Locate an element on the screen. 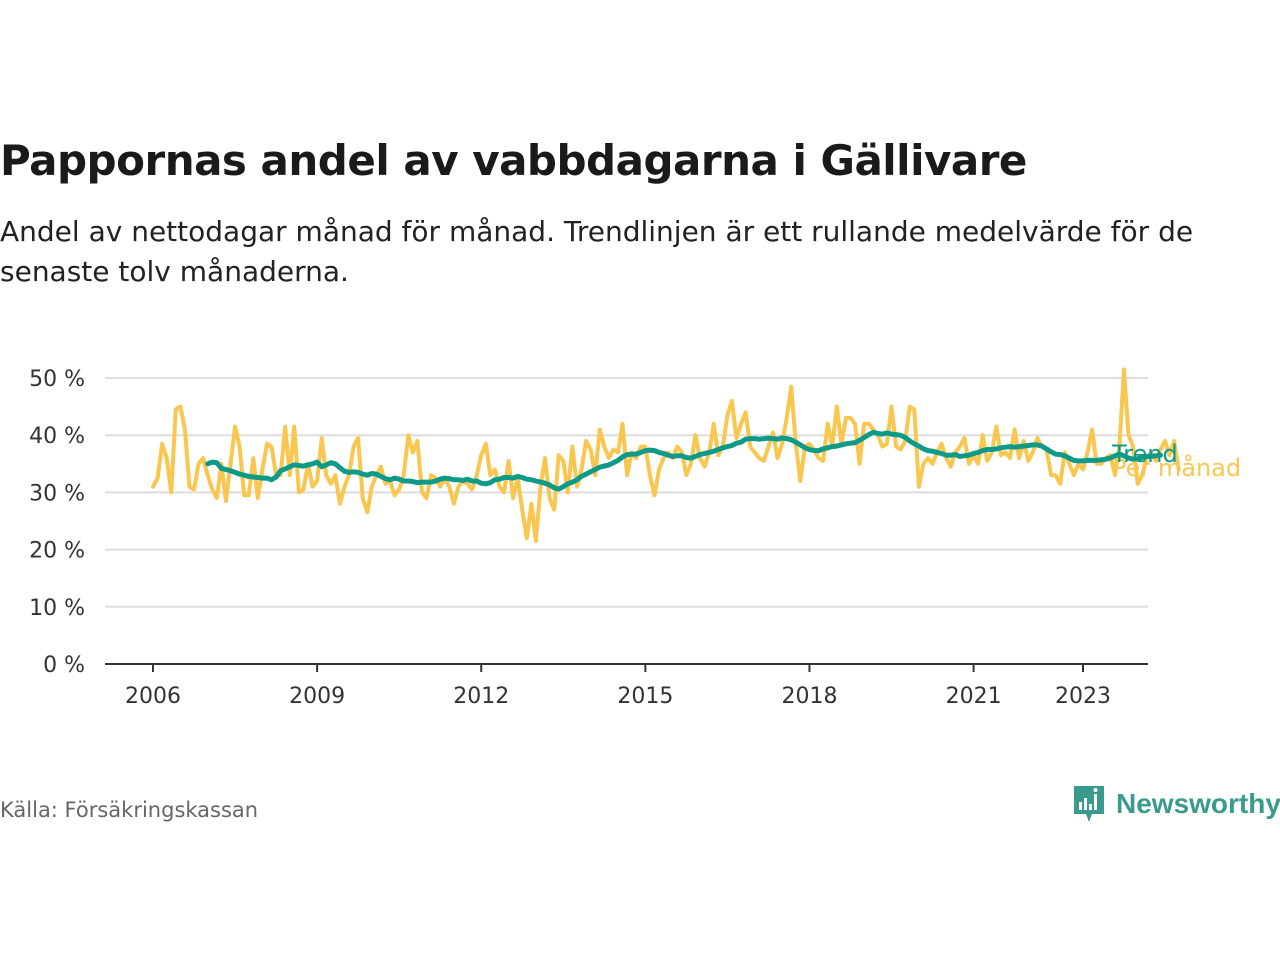 Image resolution: width=1280 pixels, height=960 pixels. y-tick-label: 30 % is located at coordinates (57, 493).